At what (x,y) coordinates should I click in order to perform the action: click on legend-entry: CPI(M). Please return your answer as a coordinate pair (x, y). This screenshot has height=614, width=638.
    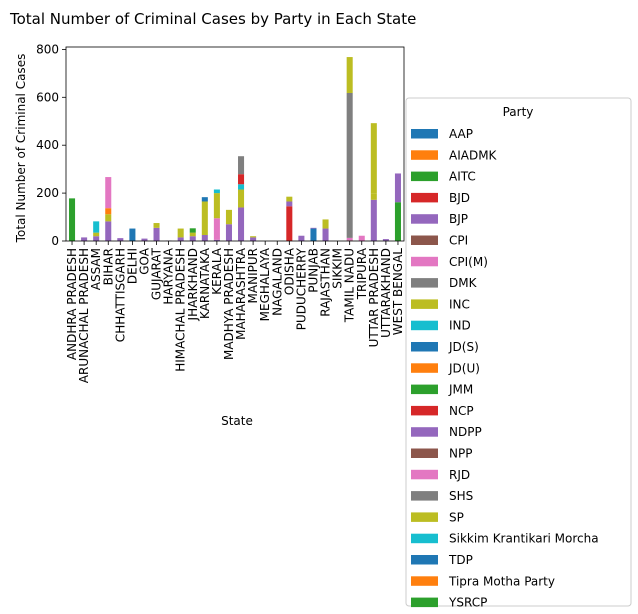
    Looking at the image, I should click on (468, 262).